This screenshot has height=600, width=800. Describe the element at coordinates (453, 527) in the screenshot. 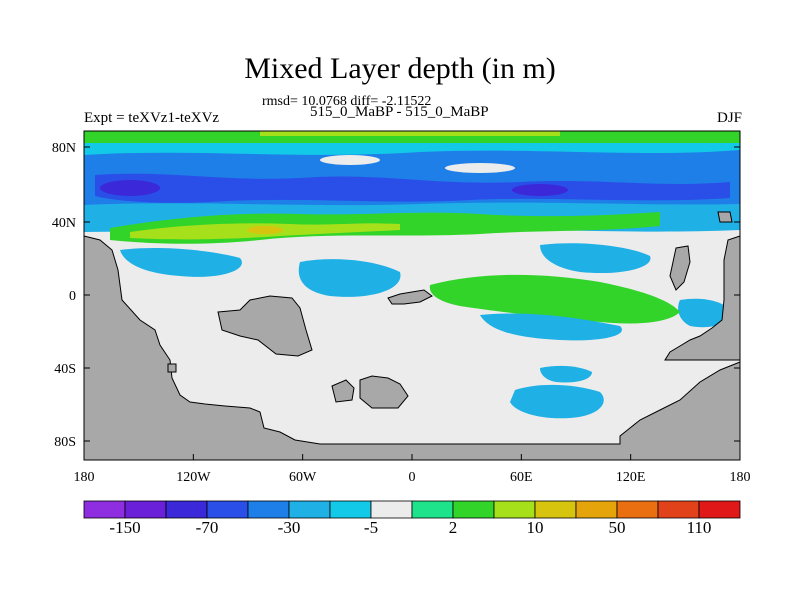

I see `colorbar-label: 2` at that location.